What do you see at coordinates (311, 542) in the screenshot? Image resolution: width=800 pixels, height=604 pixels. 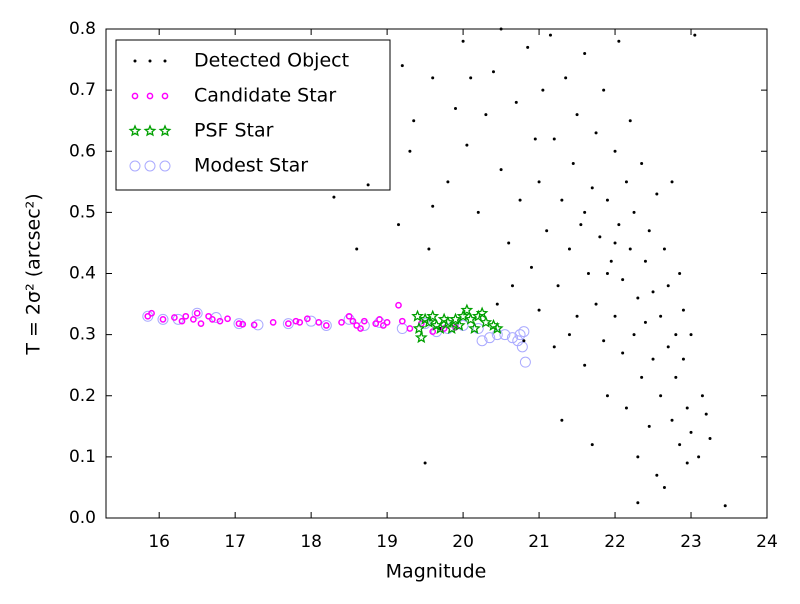 I see `x-tick-label: 18` at bounding box center [311, 542].